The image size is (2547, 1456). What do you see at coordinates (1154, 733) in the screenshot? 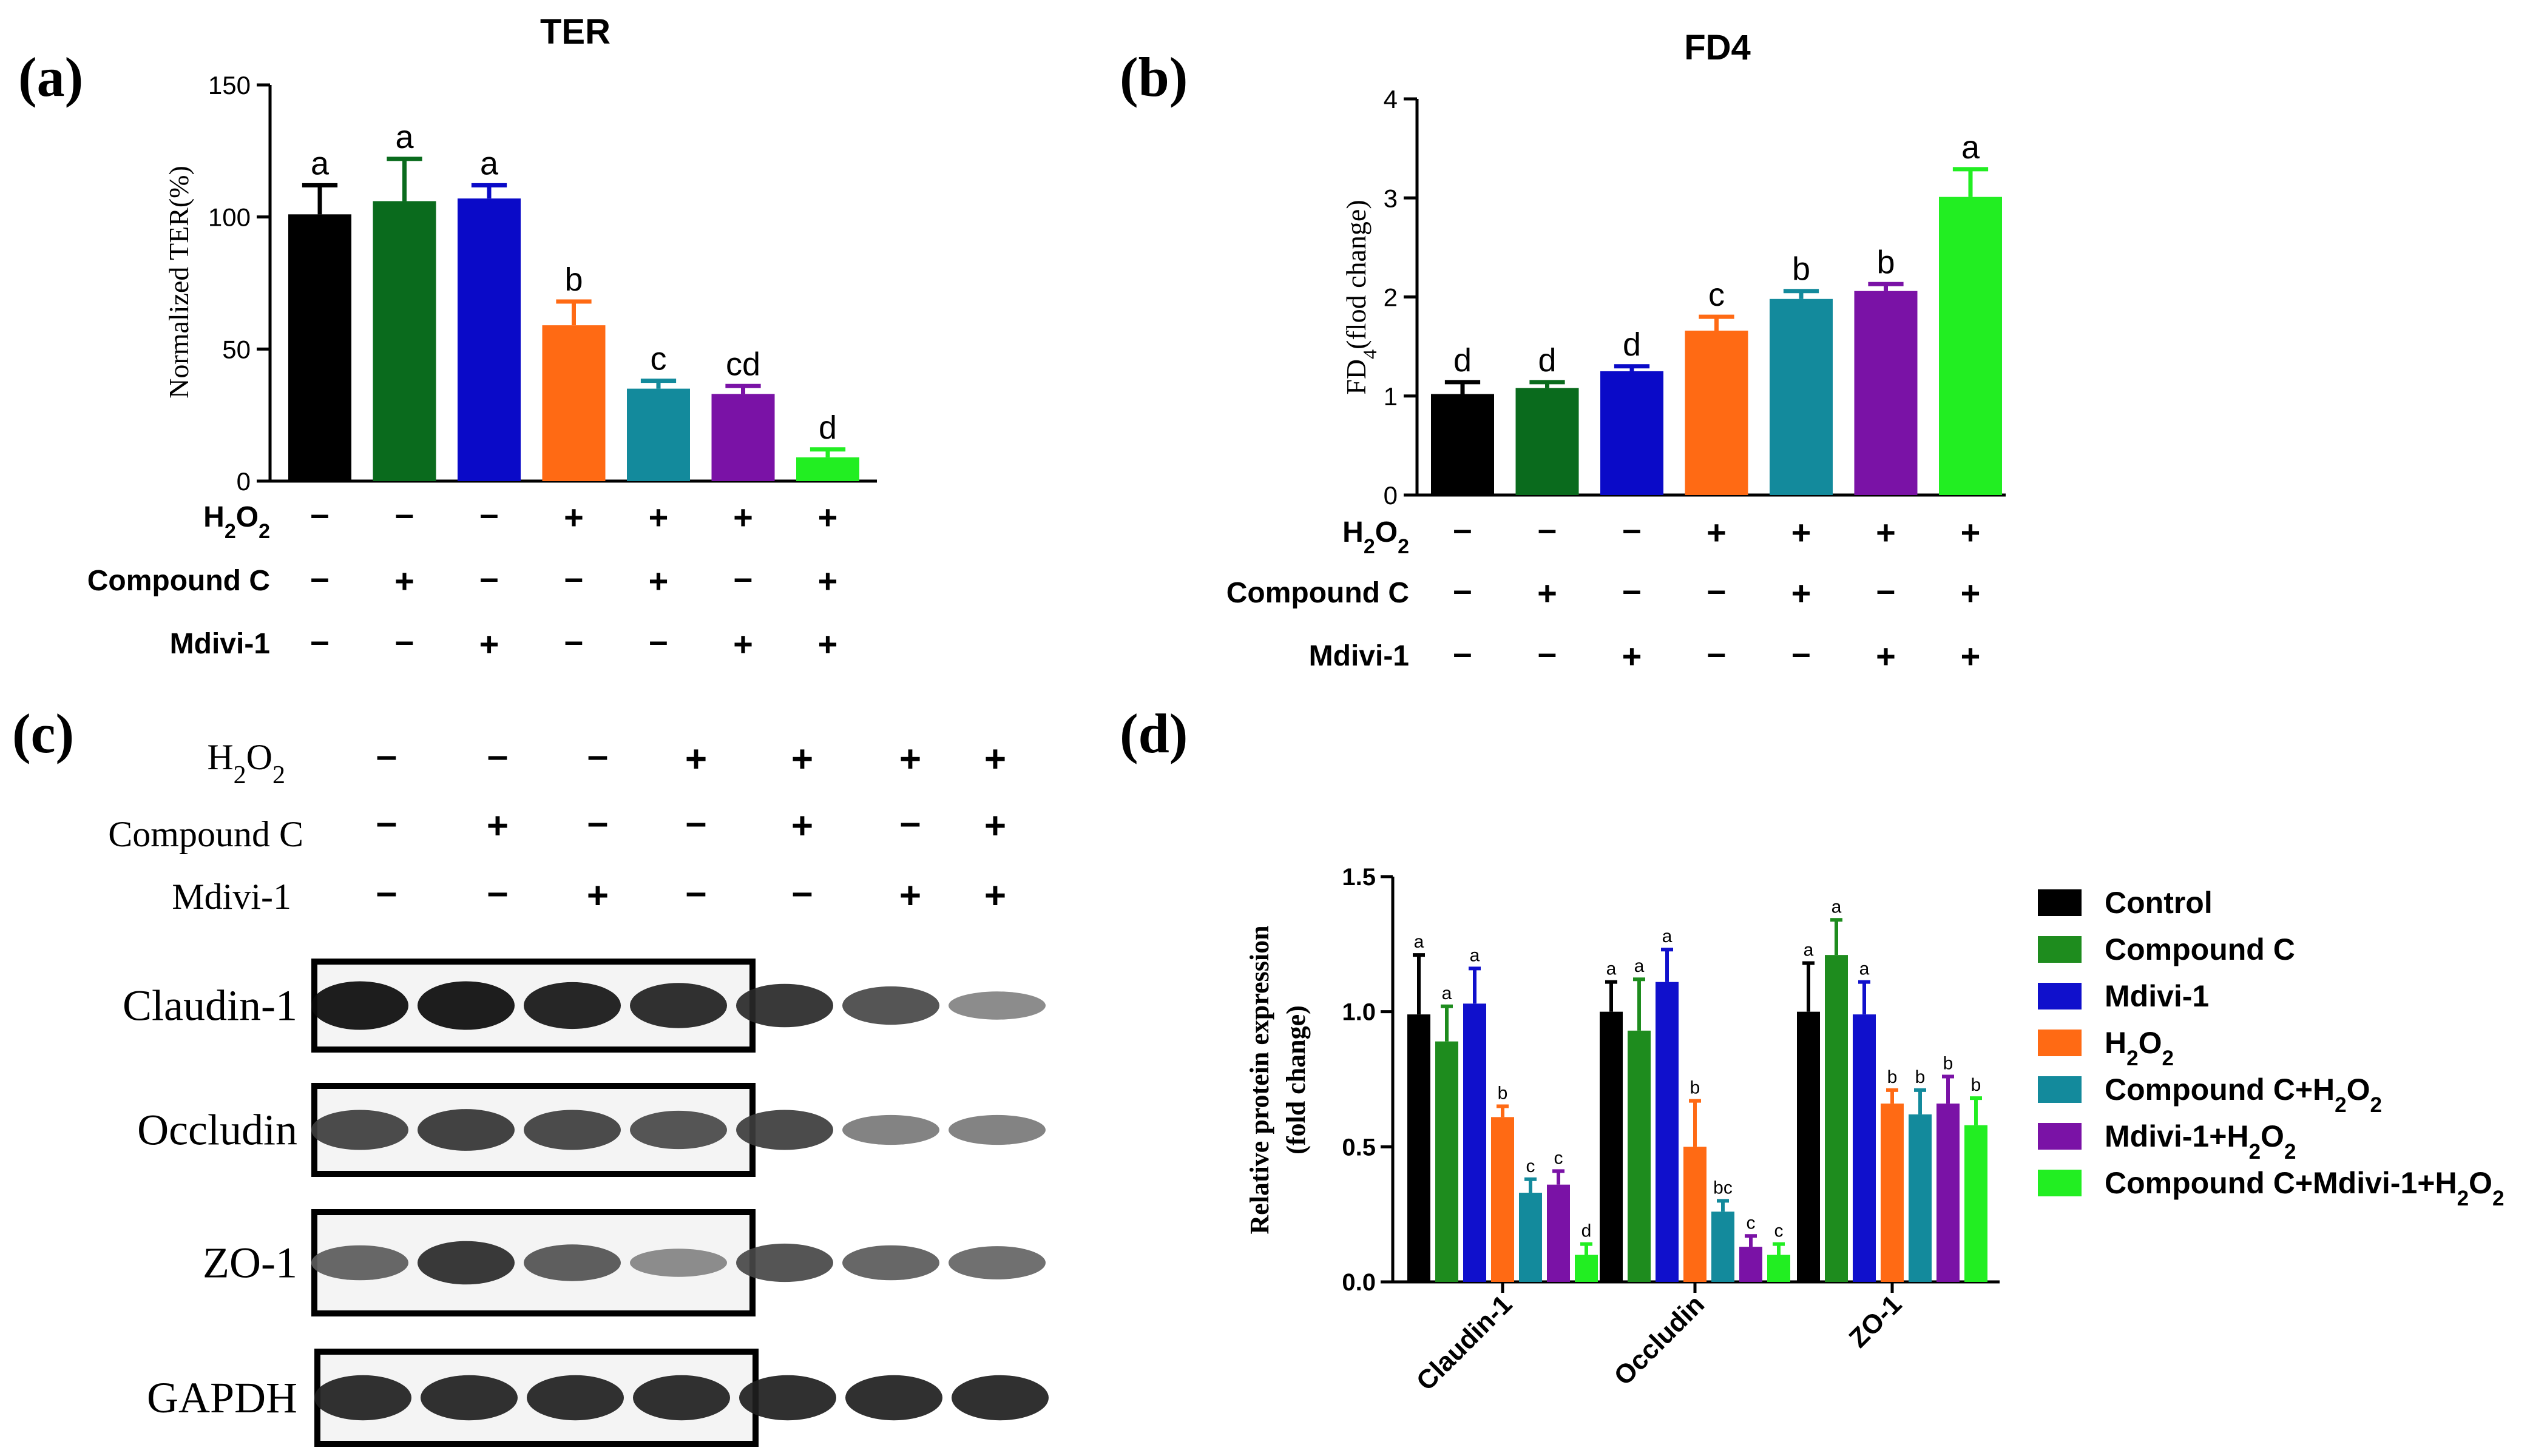
I see `panel-d-letter: (d)` at bounding box center [1154, 733].